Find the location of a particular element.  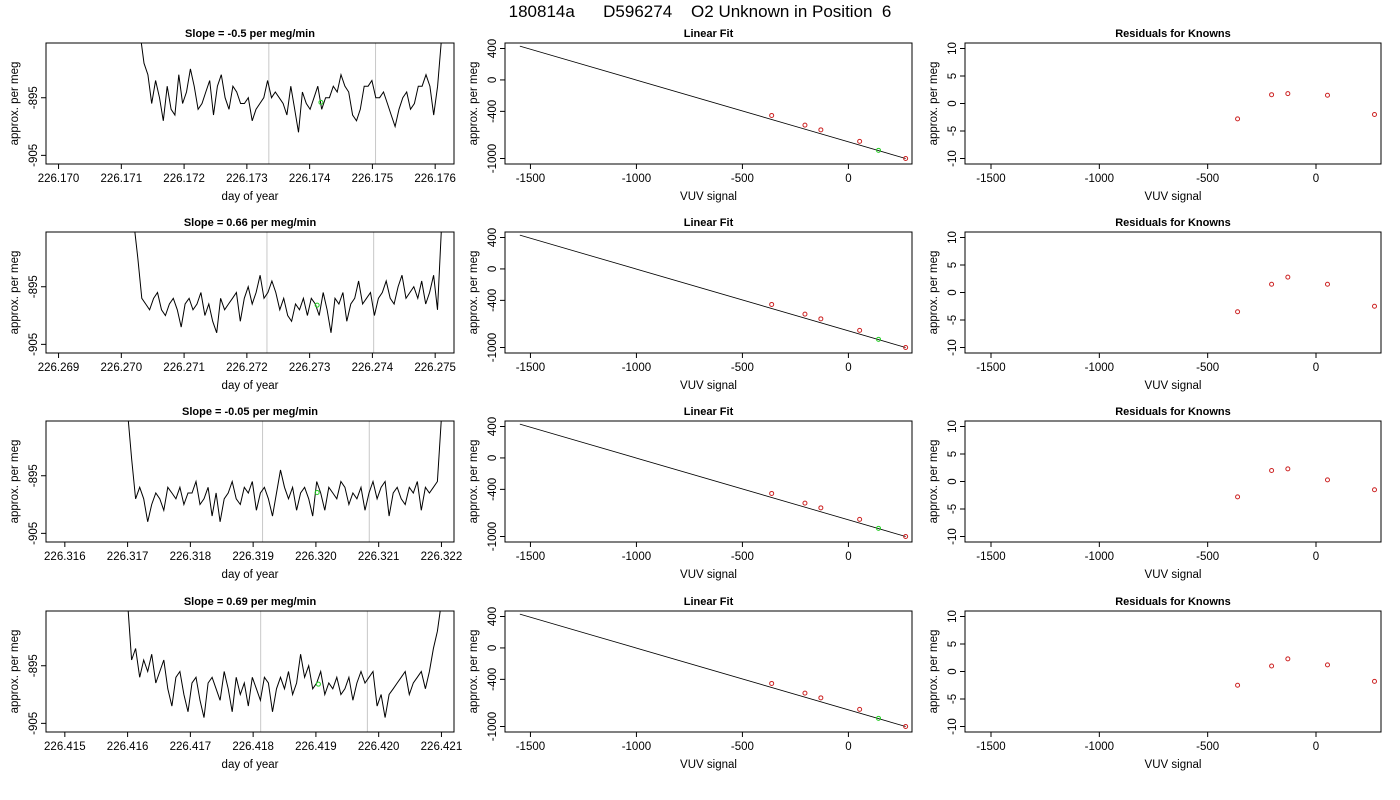

y-tick-label: 400 is located at coordinates (493, 616).